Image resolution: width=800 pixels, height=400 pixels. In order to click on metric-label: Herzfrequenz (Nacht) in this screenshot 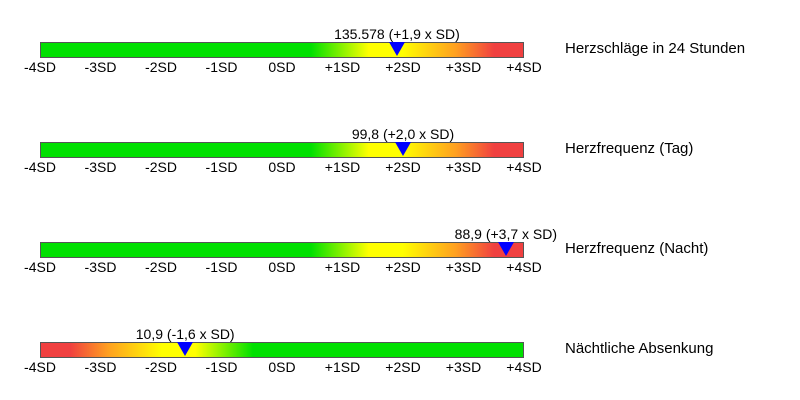, I will do `click(637, 248)`.